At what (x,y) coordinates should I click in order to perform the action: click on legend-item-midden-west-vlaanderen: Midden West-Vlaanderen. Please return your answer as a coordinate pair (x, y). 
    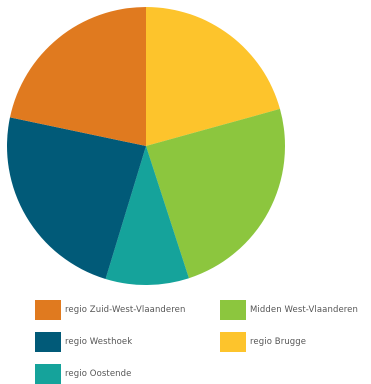
    Looking at the image, I should click on (289, 310).